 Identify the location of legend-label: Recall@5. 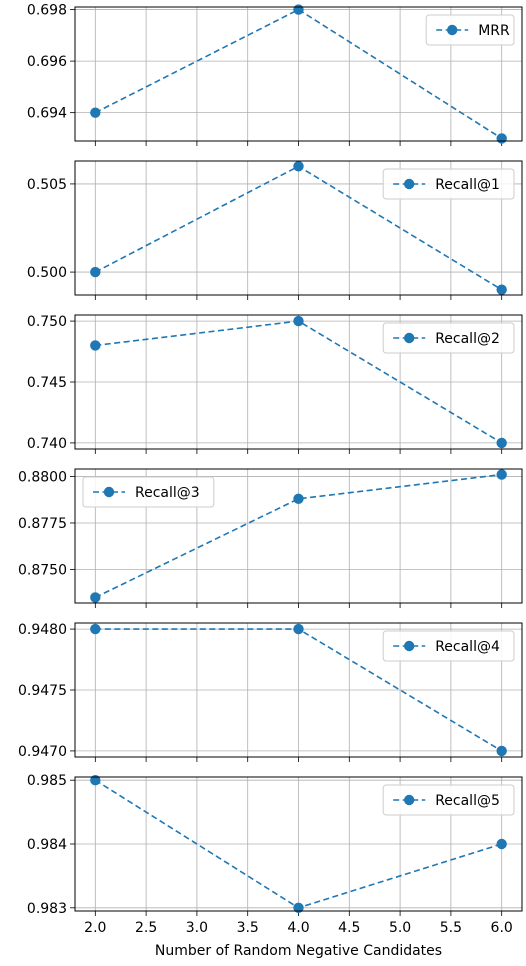
(467, 801).